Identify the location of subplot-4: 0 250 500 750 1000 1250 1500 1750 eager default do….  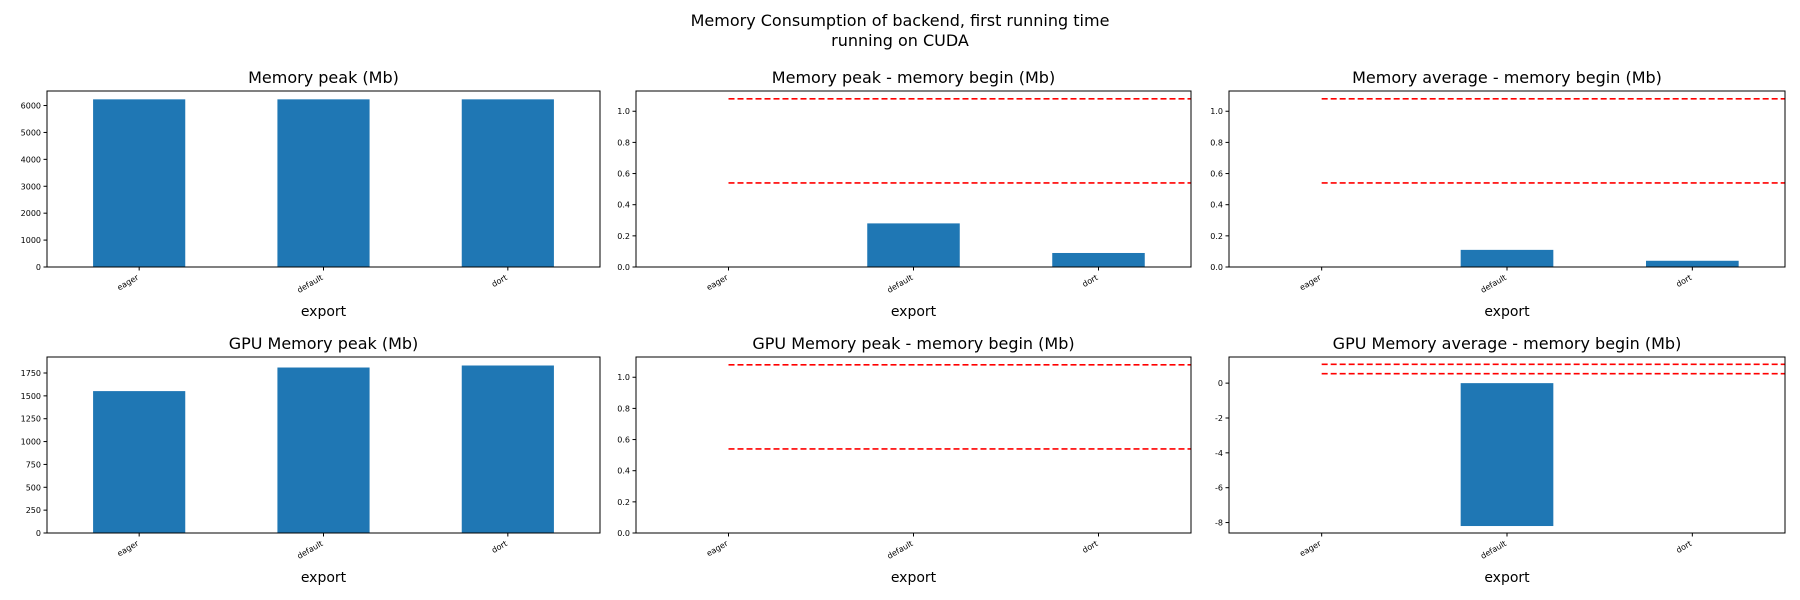
(311, 460).